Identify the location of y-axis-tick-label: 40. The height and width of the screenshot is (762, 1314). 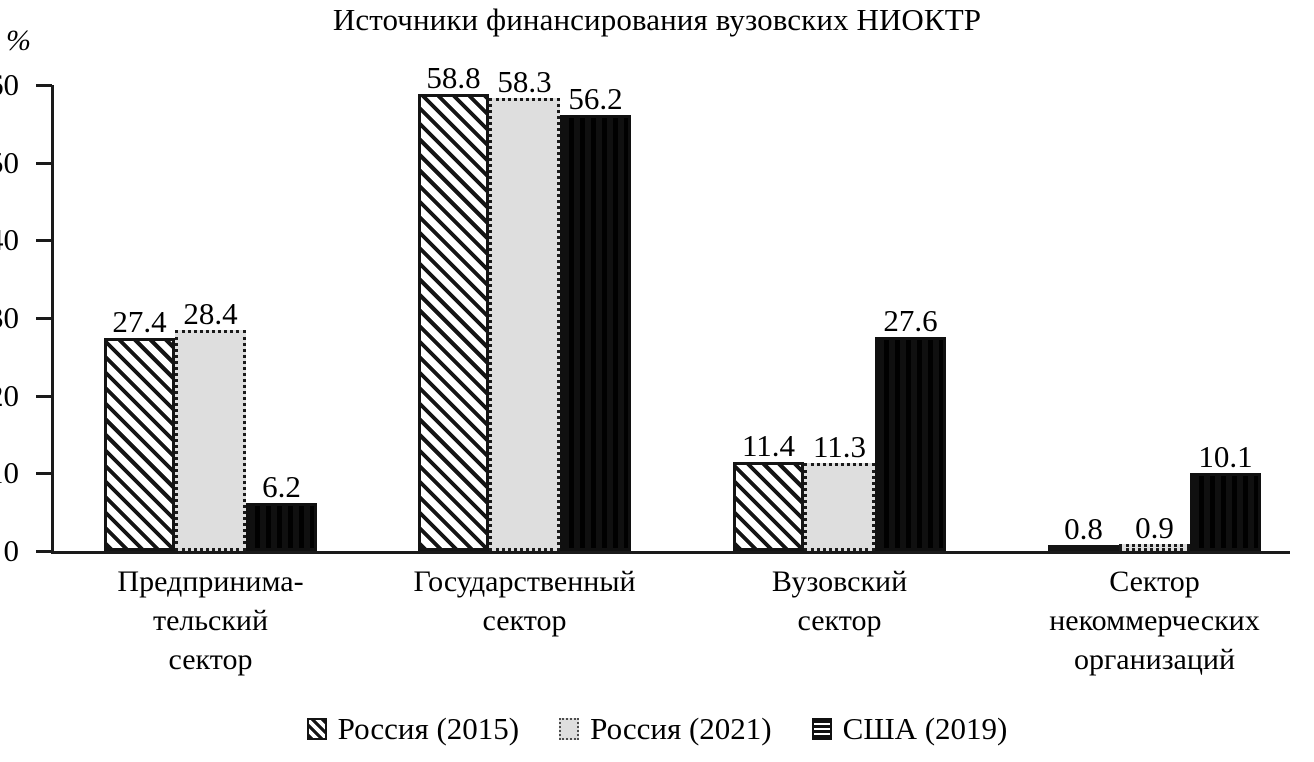
(9, 240).